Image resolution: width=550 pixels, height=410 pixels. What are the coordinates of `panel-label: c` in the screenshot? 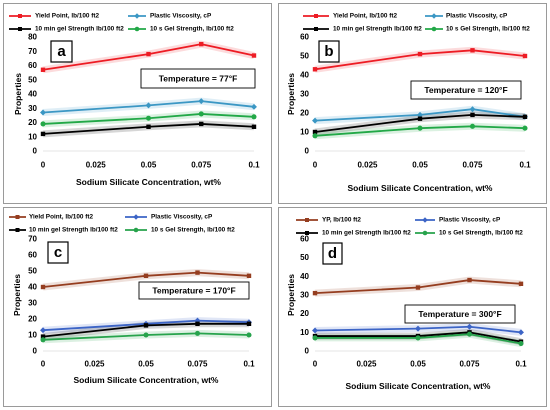 It's located at (58, 252).